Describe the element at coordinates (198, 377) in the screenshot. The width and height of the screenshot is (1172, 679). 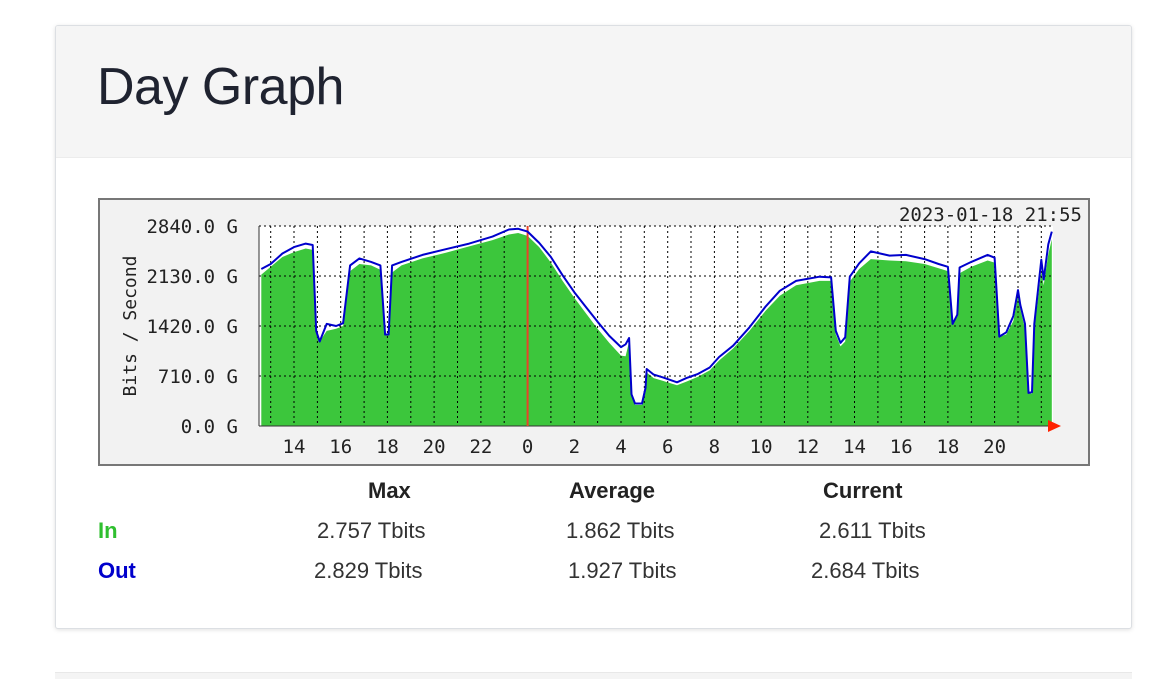
I see `y-tick-label: 710.0 G` at that location.